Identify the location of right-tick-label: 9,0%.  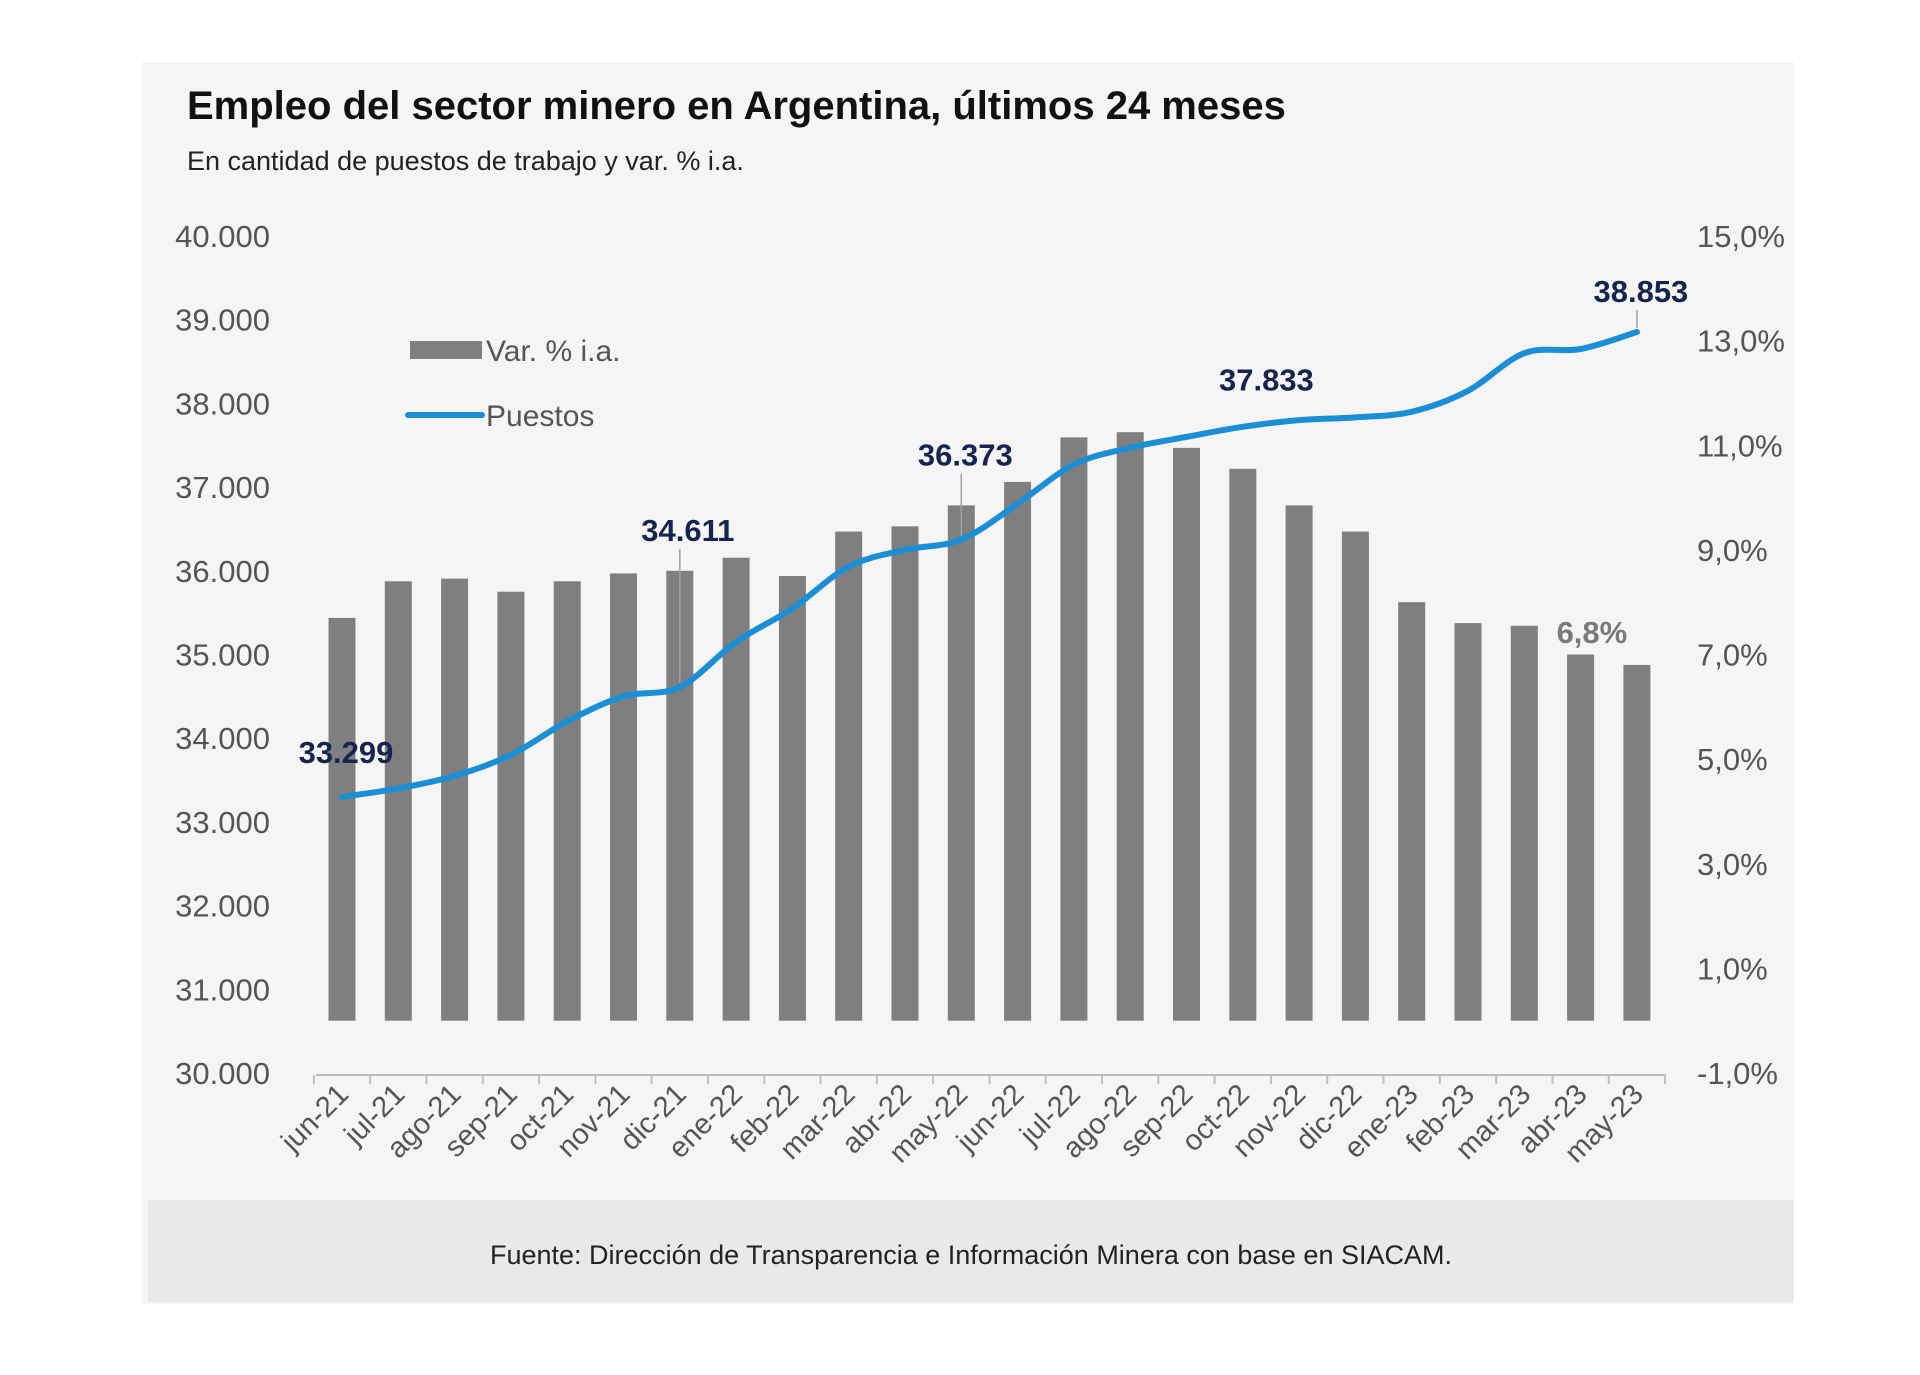
(1732, 550).